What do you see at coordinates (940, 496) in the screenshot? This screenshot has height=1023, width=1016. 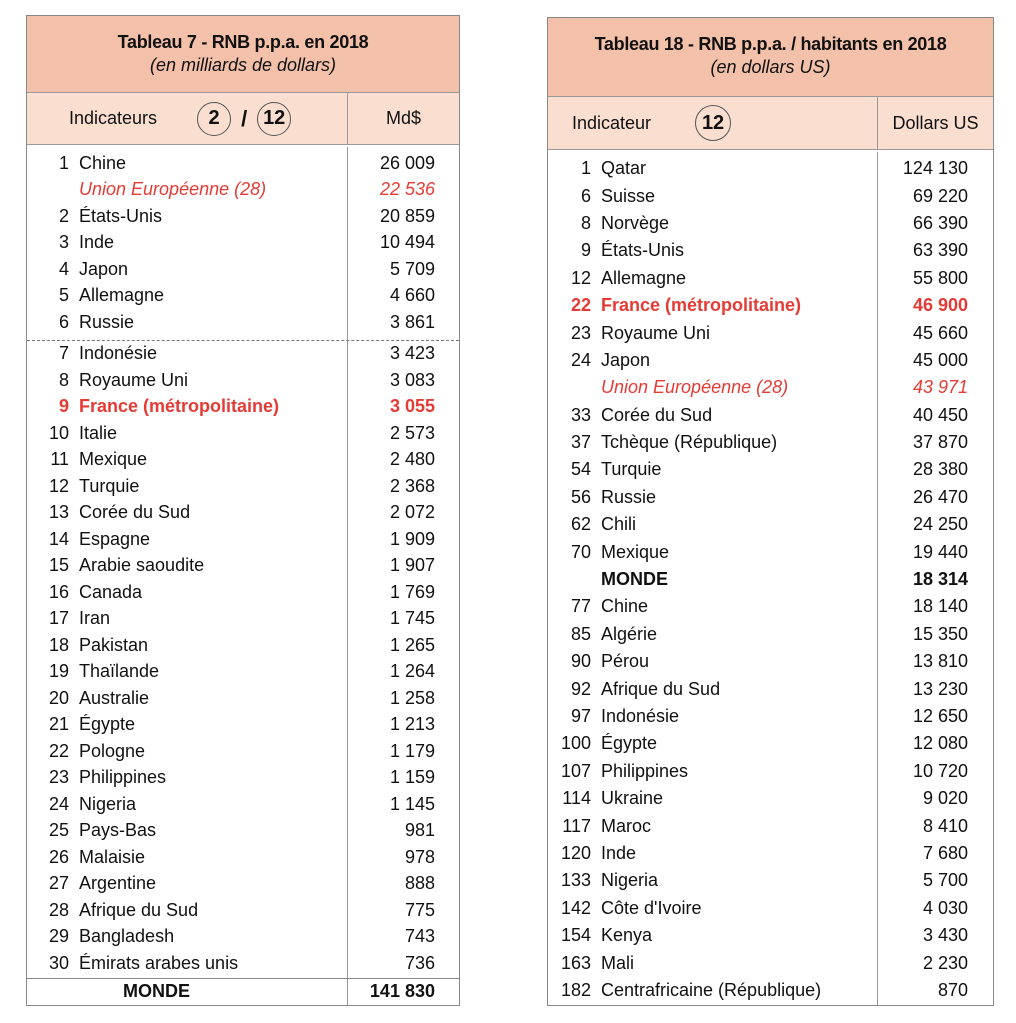 I see `value-cell: 26 470` at bounding box center [940, 496].